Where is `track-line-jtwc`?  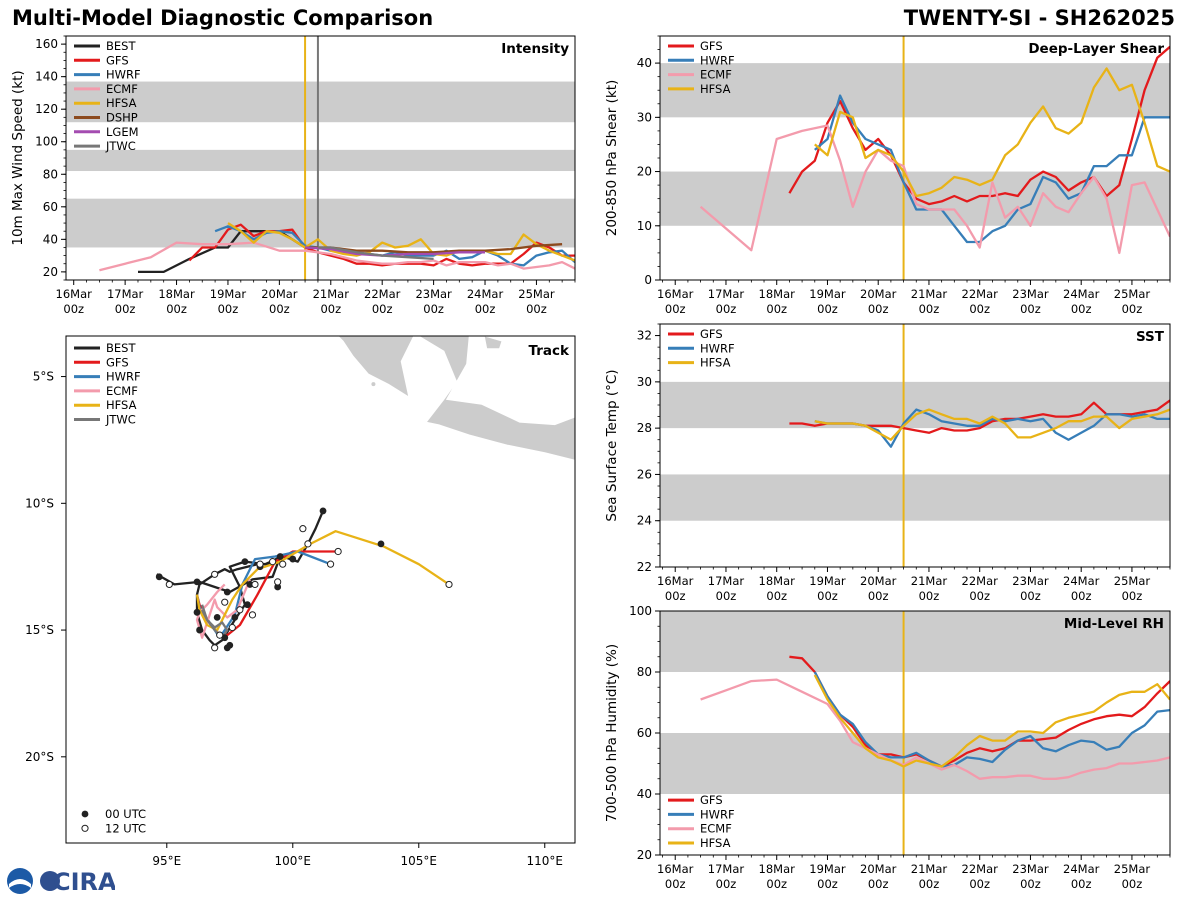
track-line-jtwc is located at coordinates (215, 621).